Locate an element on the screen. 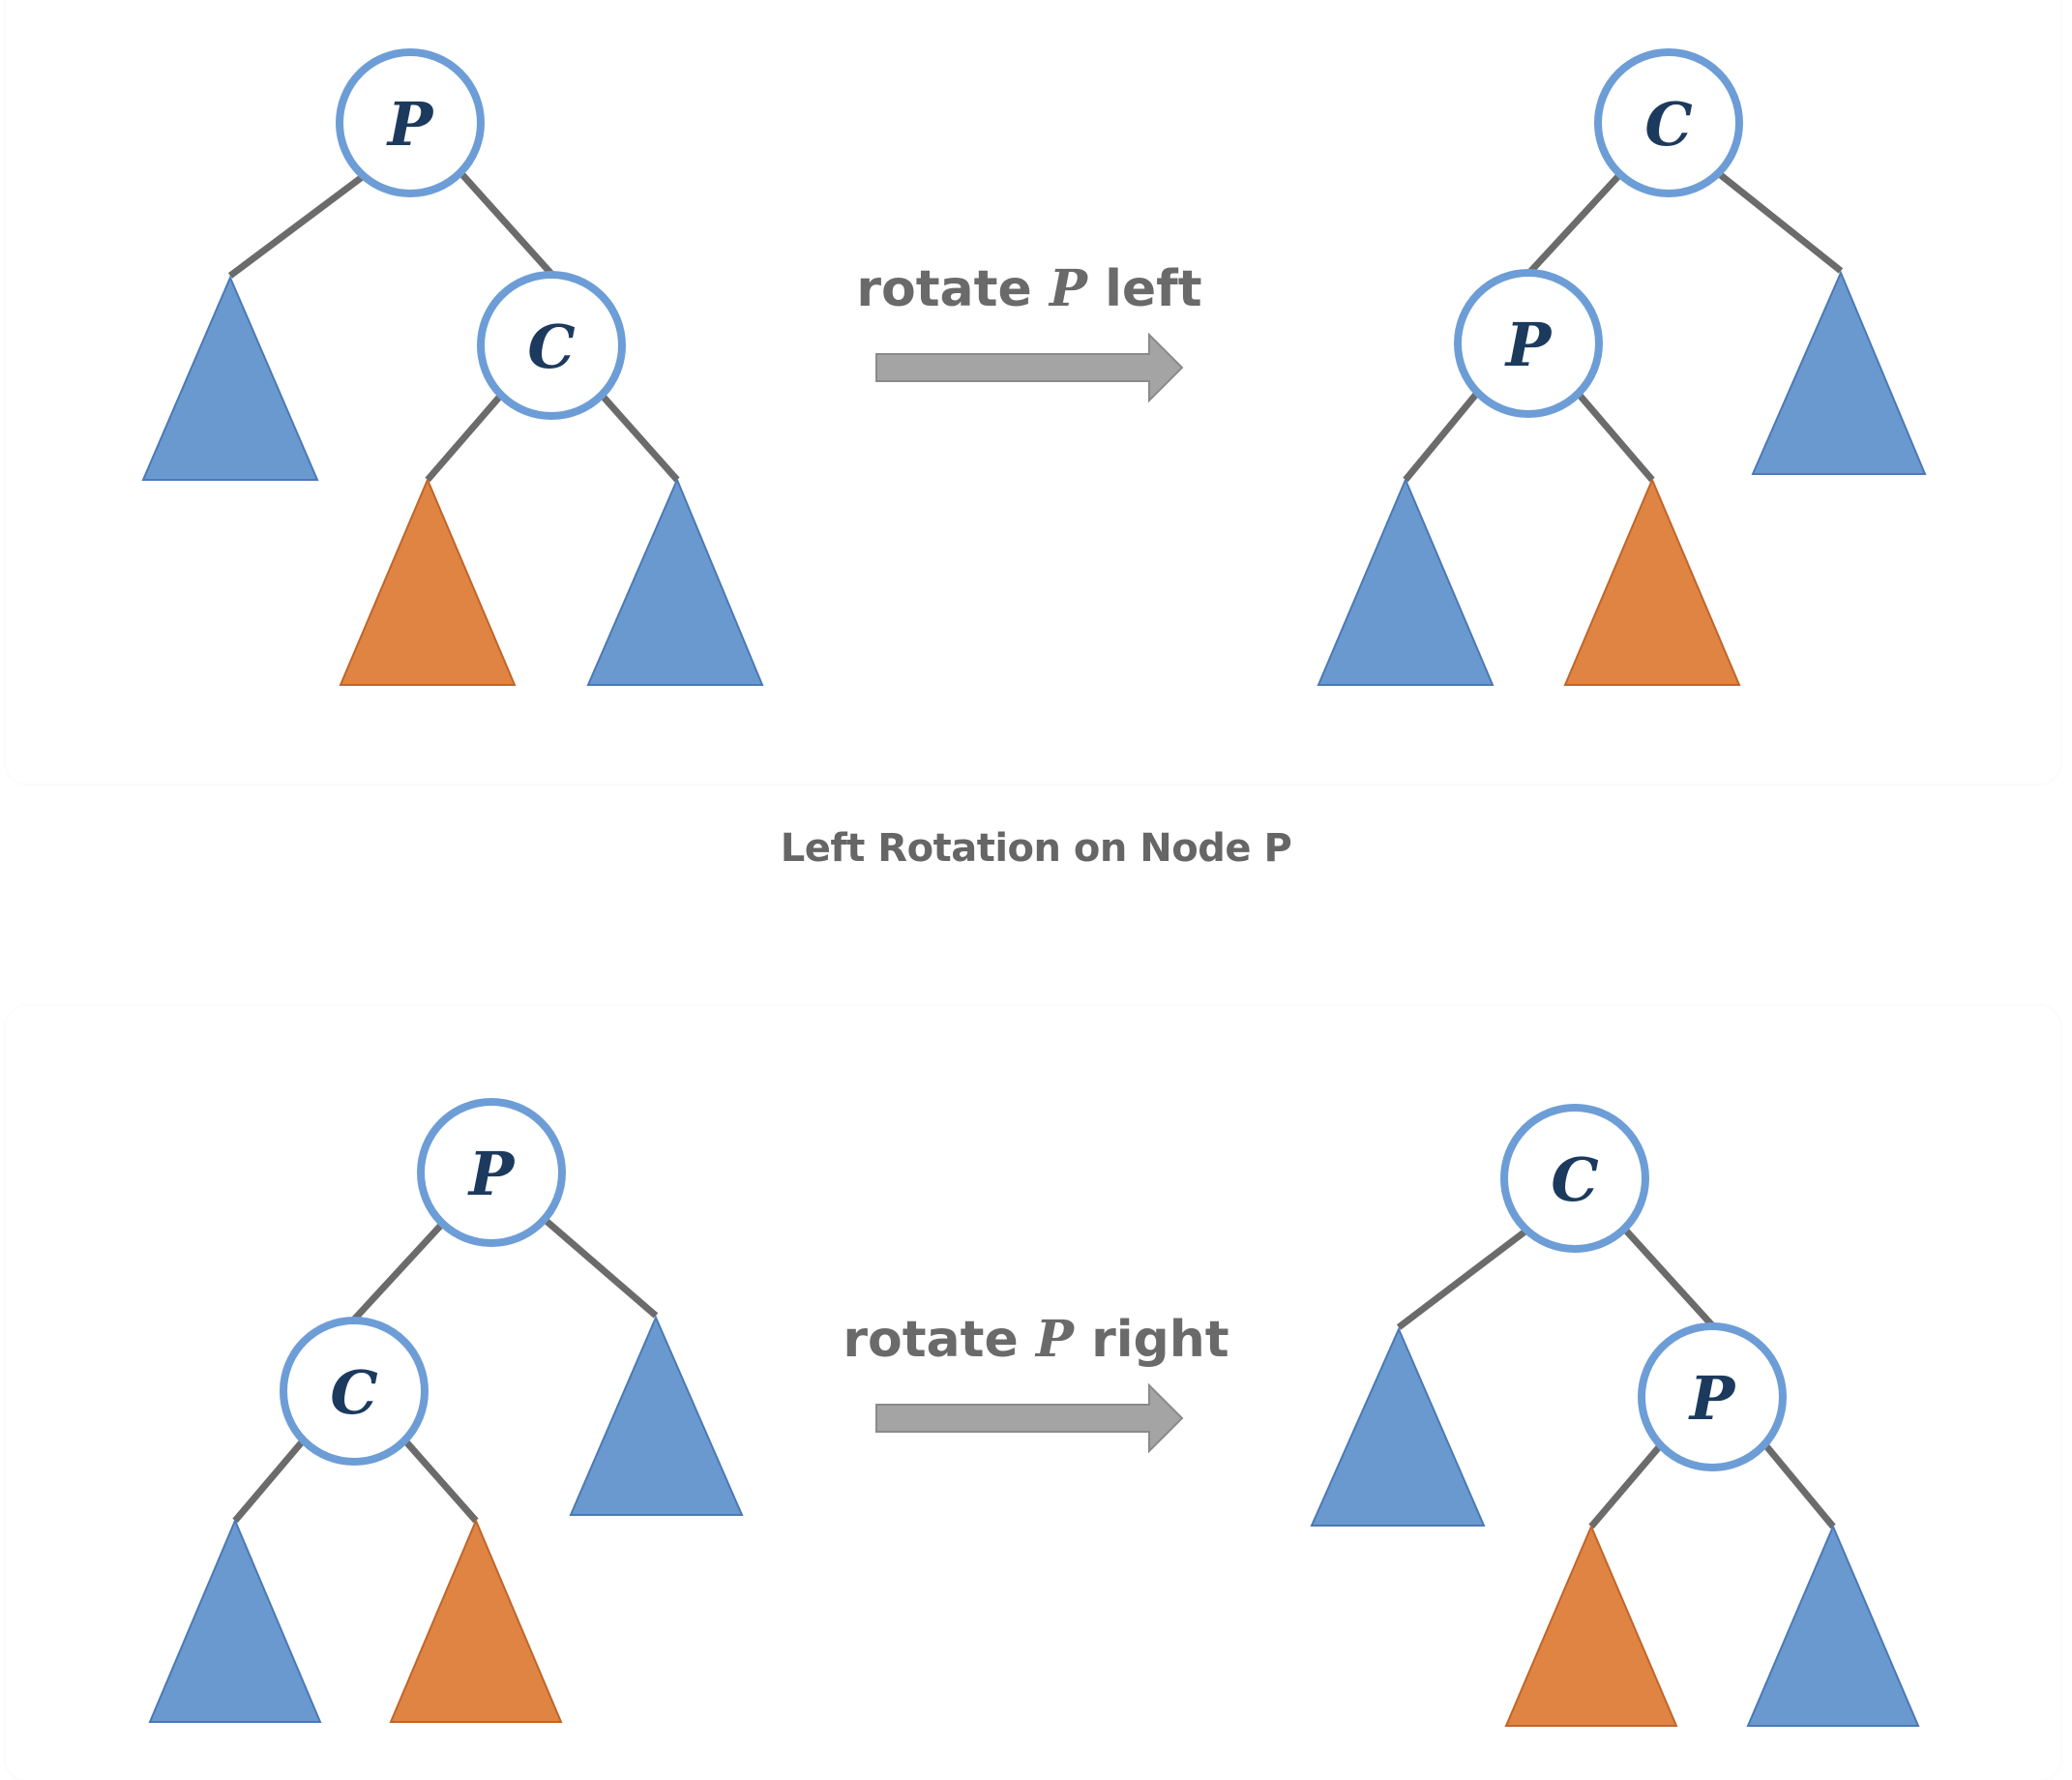 This screenshot has height=1780, width=2072. right-rotation-before-tree: P C is located at coordinates (446, 1411).